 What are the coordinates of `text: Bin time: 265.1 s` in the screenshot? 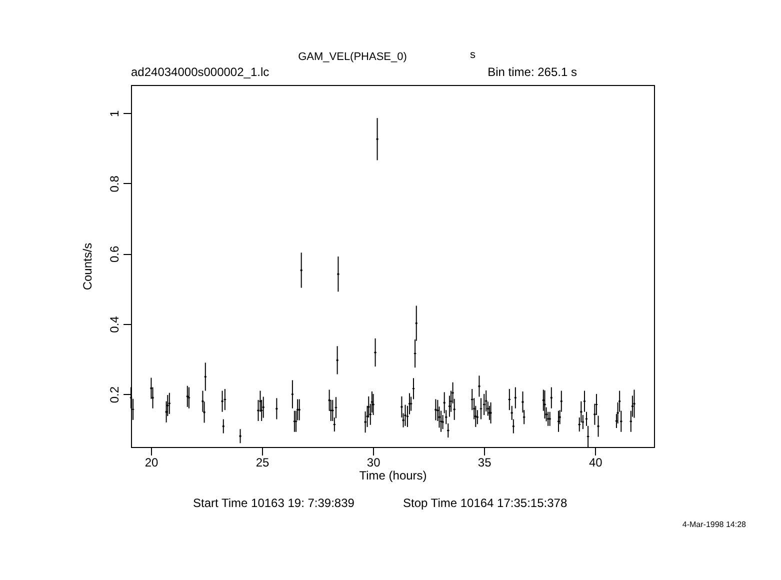 It's located at (532, 72).